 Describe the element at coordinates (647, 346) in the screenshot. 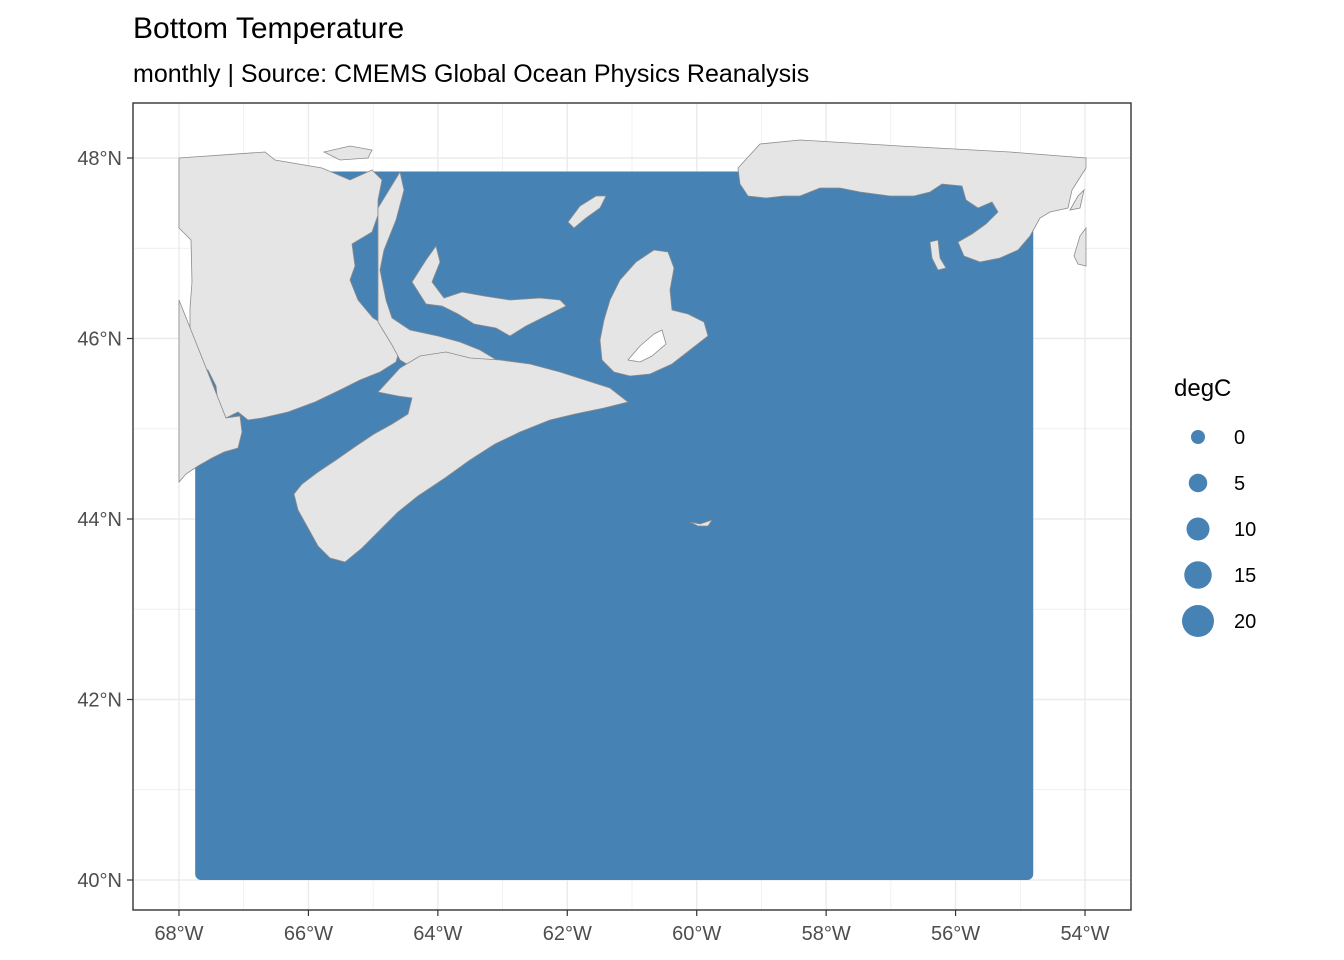

I see `bras-dor-lake` at that location.